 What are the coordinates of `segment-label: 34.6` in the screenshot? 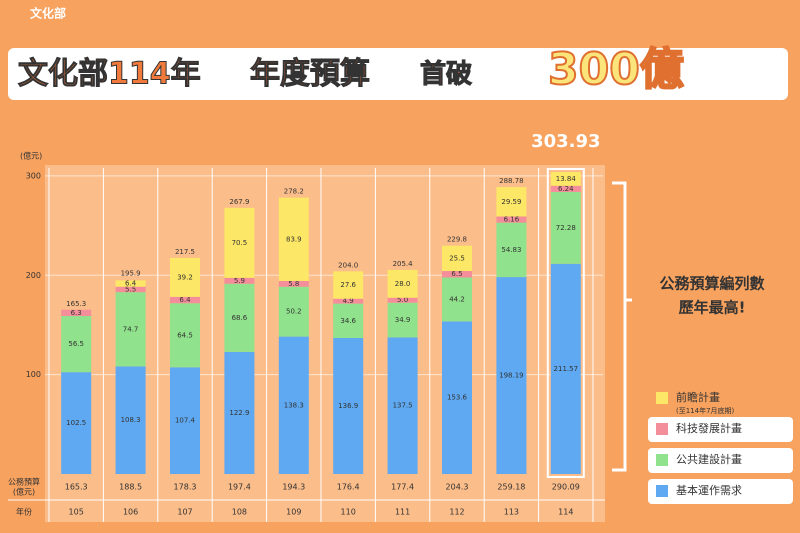 It's located at (348, 321).